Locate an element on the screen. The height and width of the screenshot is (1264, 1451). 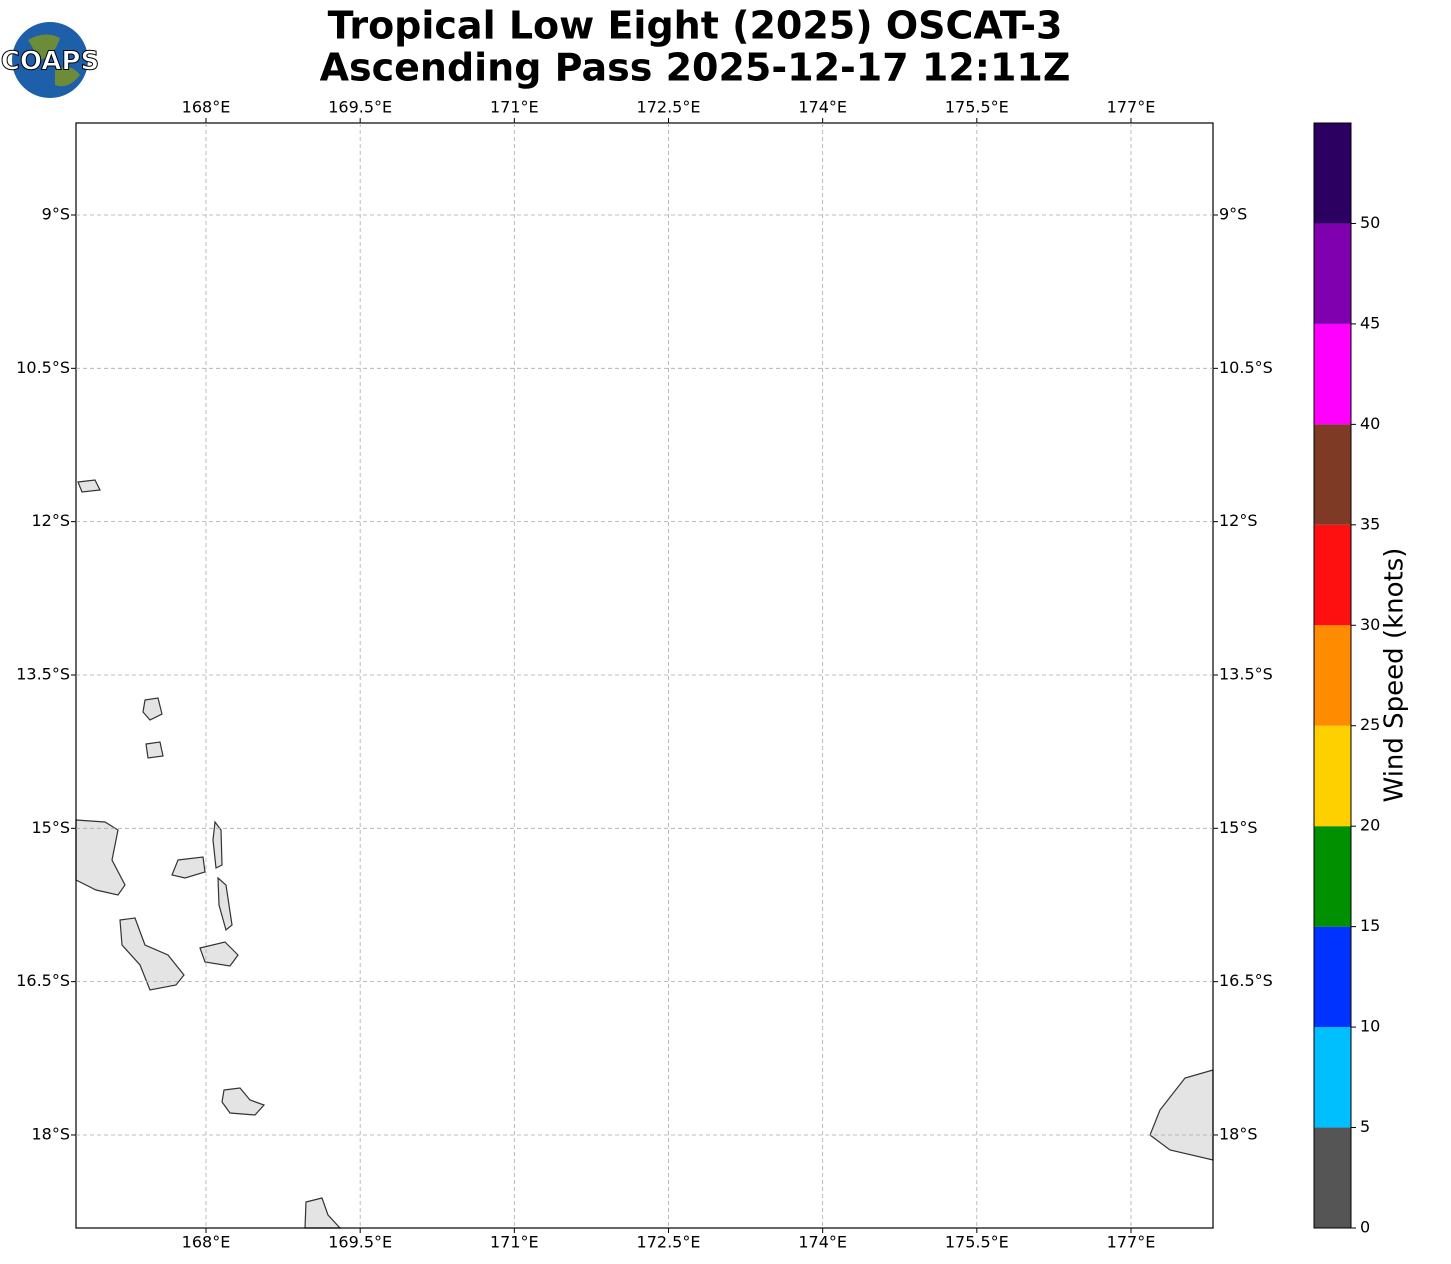
colorbar-tick-label: 5 is located at coordinates (1365, 1126).